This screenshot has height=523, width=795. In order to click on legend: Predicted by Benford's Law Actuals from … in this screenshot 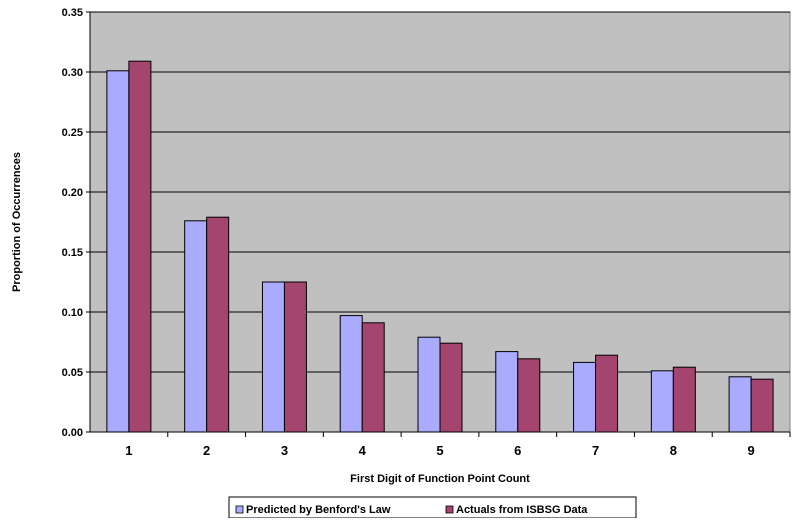, I will do `click(432, 507)`.